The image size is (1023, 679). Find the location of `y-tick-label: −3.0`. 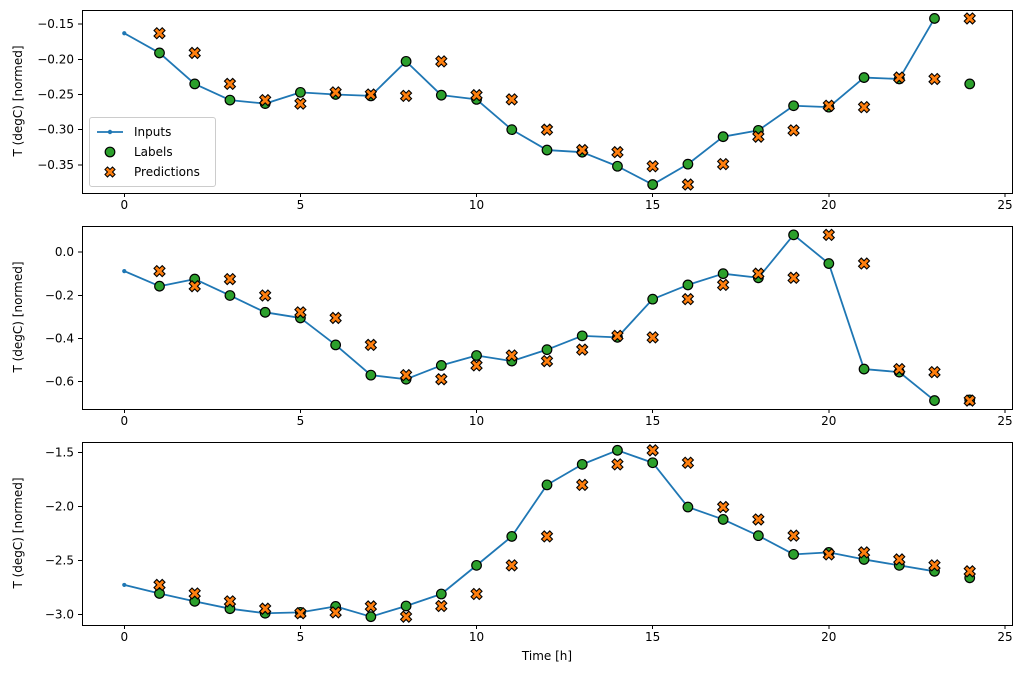

y-tick-label: −3.0 is located at coordinates (59, 615).